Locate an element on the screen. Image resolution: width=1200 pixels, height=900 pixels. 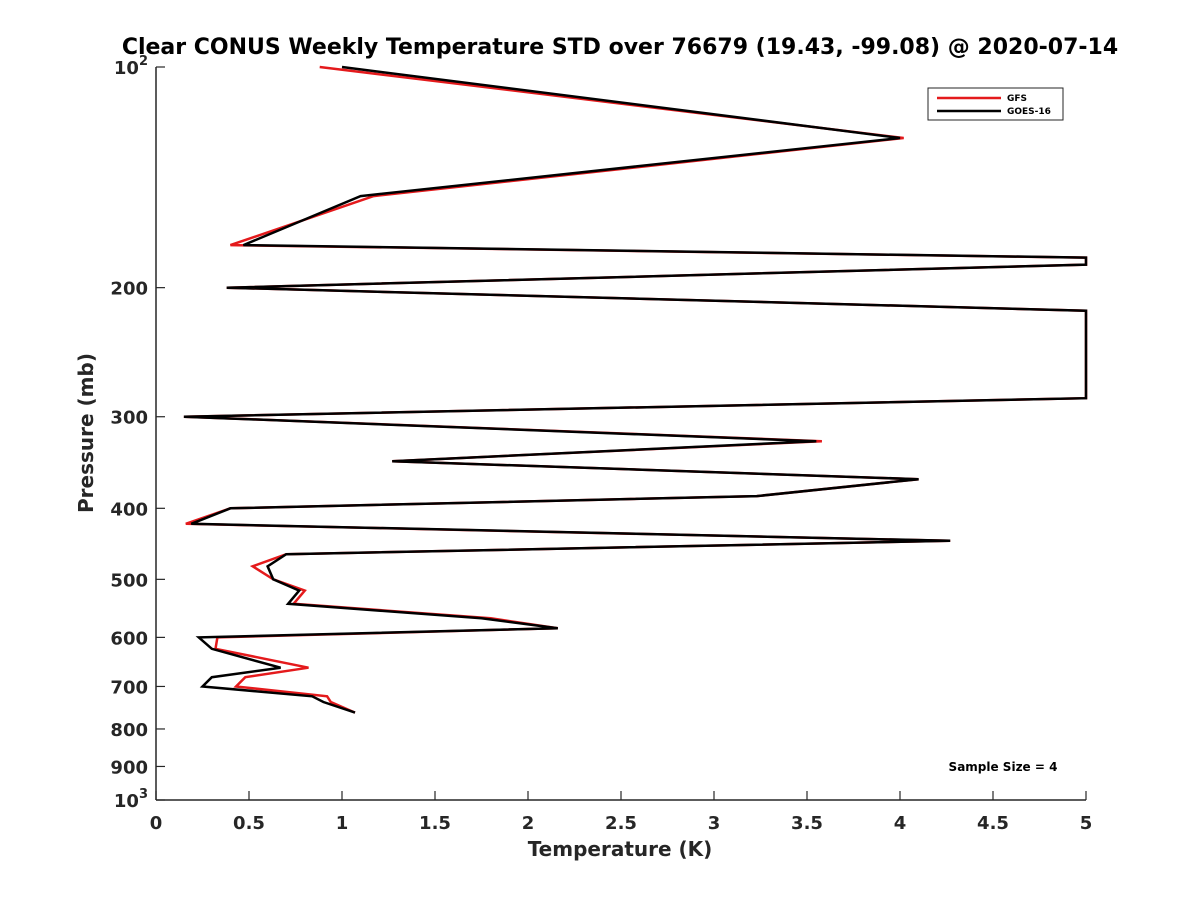
y-tick-label: 600 is located at coordinates (129, 638).